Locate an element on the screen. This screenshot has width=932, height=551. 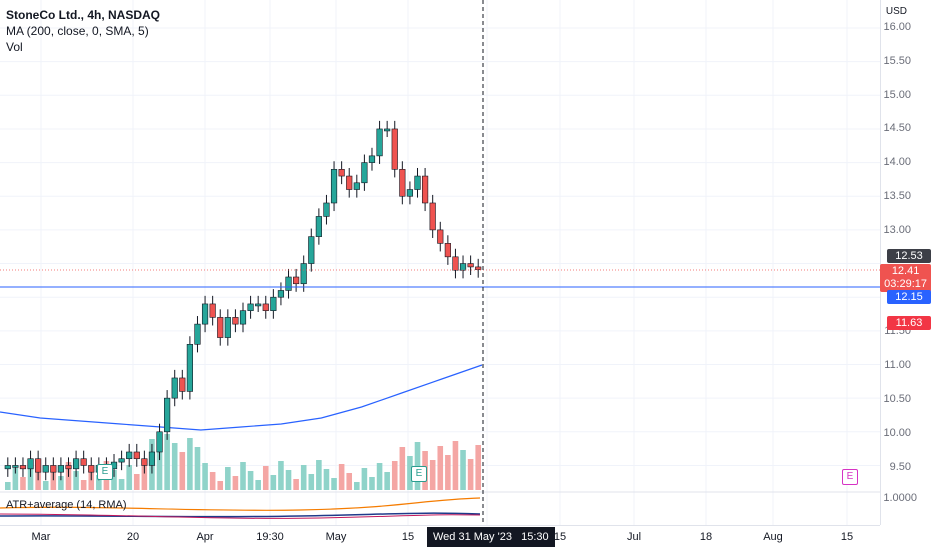
ma-line-path is located at coordinates (241, 397).